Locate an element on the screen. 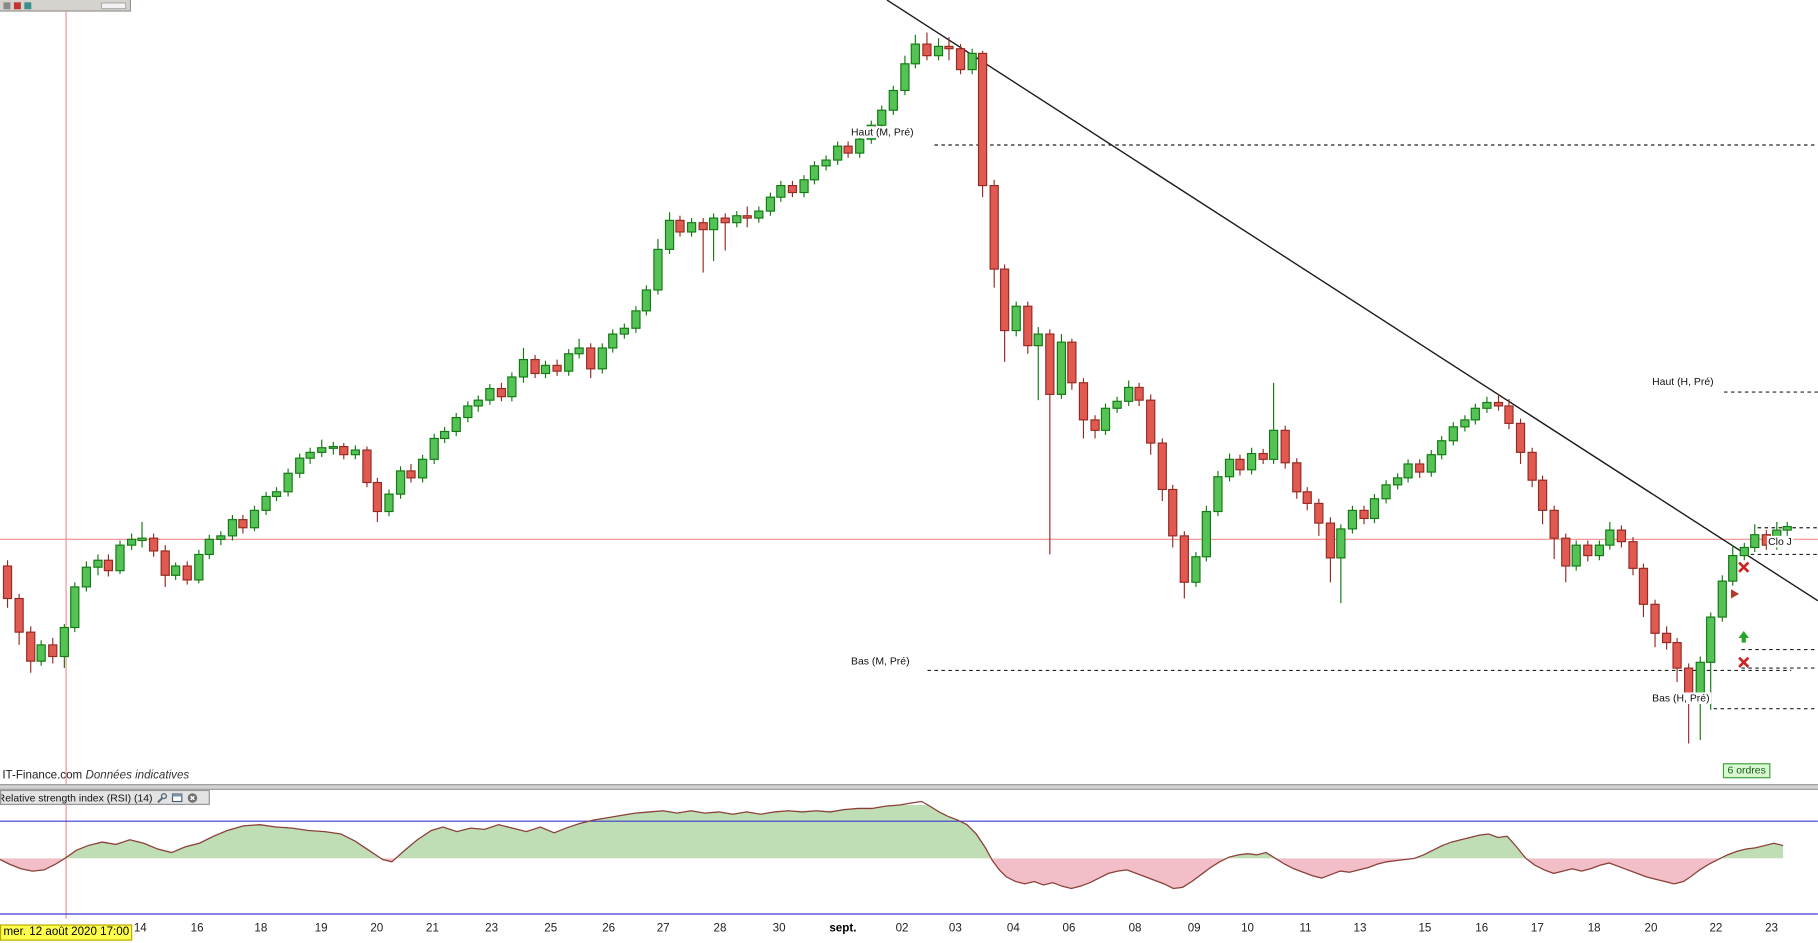 The image size is (1818, 943). time-axis-label: 27 is located at coordinates (663, 928).